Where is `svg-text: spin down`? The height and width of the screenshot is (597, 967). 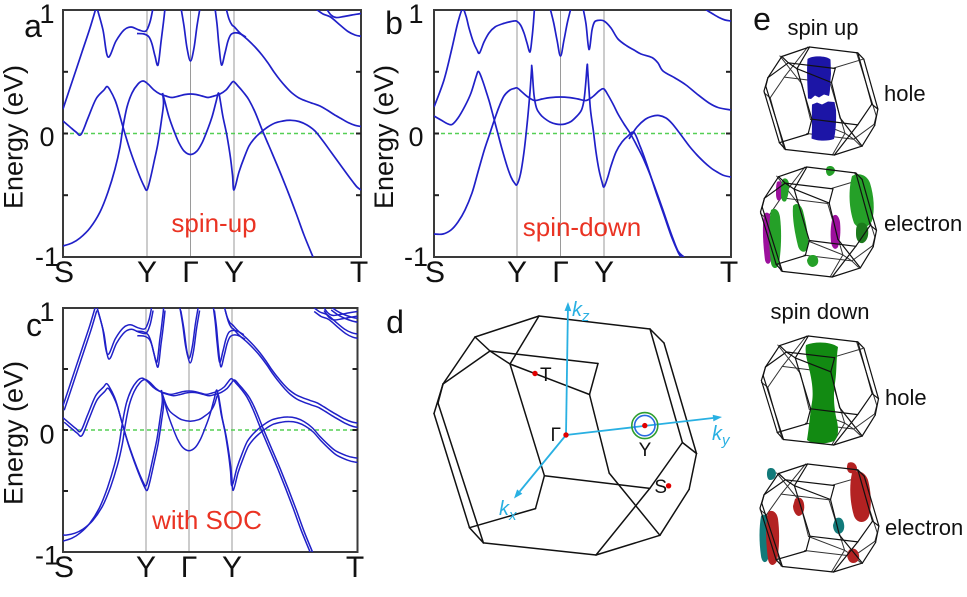
svg-text: spin down is located at coordinates (819, 311).